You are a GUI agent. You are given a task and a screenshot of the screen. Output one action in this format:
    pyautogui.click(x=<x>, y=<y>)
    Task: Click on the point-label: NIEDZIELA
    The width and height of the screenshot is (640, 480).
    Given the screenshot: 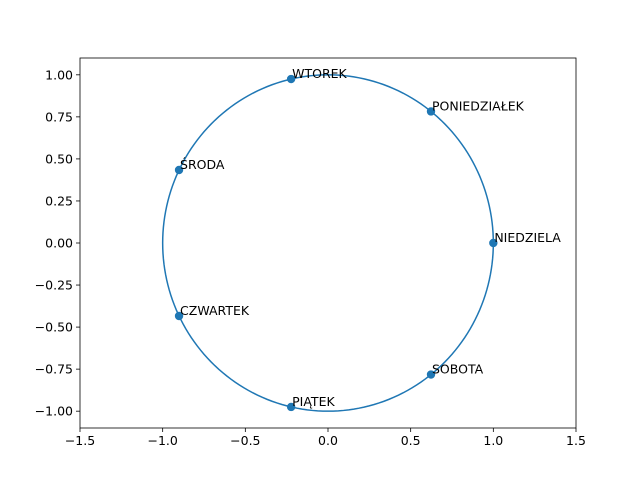 What is the action you would take?
    pyautogui.click(x=527, y=237)
    